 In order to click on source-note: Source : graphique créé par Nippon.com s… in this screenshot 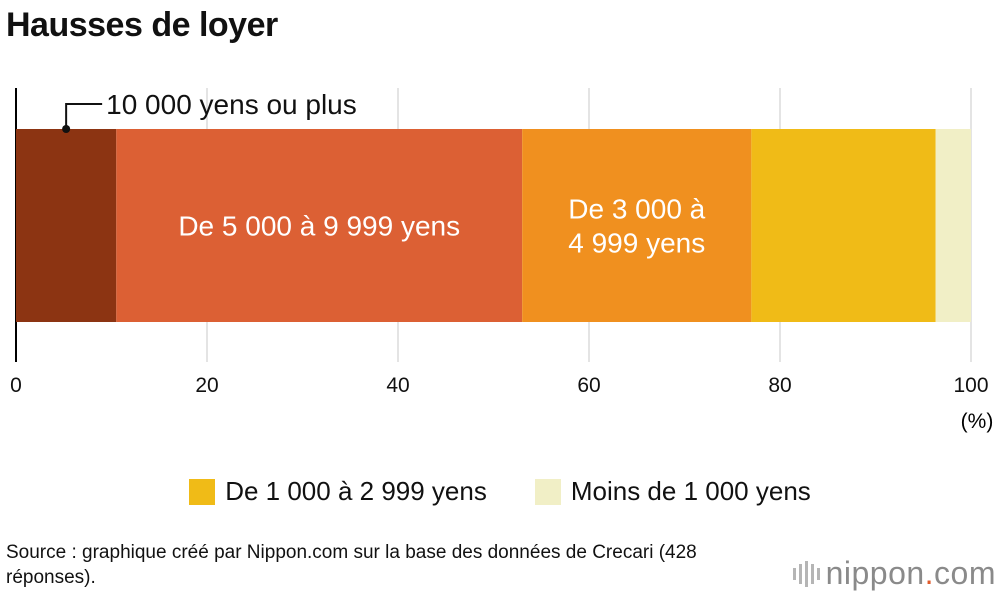, I will do `click(351, 565)`.